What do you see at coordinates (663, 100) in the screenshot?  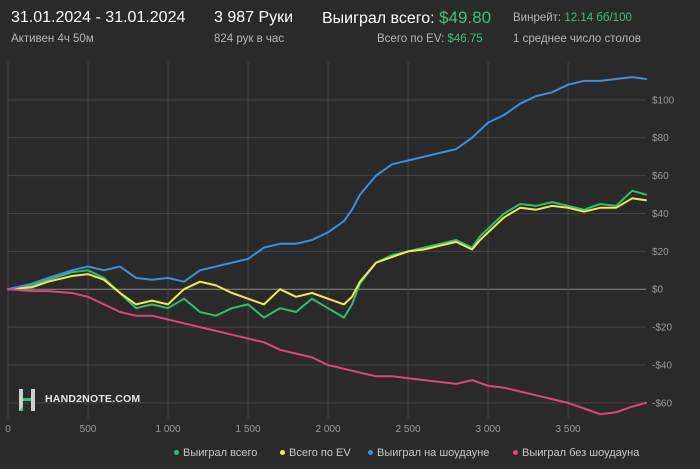 I see `y-tick-label: $100` at bounding box center [663, 100].